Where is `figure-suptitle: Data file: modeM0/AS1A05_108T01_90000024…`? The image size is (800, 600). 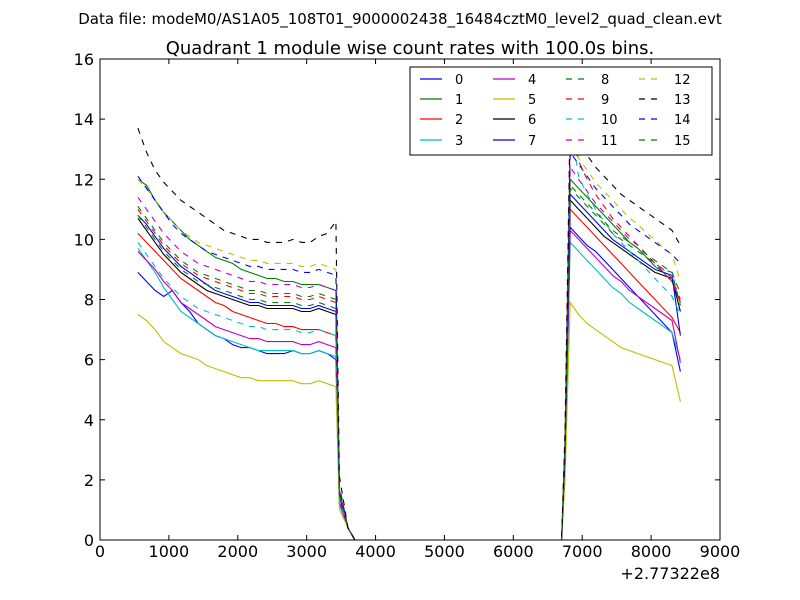
figure-suptitle: Data file: modeM0/AS1A05_108T01_90000024… is located at coordinates (400, 19).